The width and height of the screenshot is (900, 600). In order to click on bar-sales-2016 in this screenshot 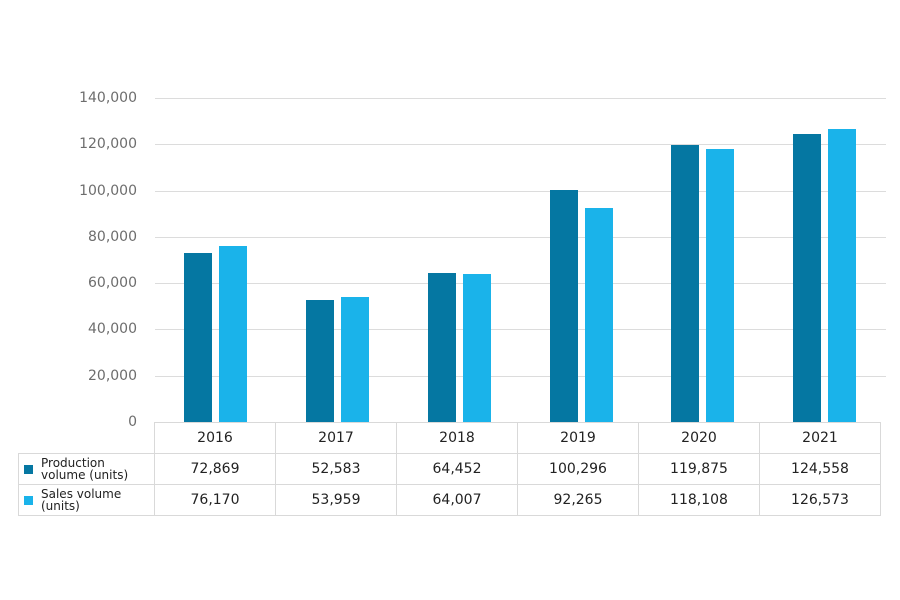, I will do `click(233, 333)`.